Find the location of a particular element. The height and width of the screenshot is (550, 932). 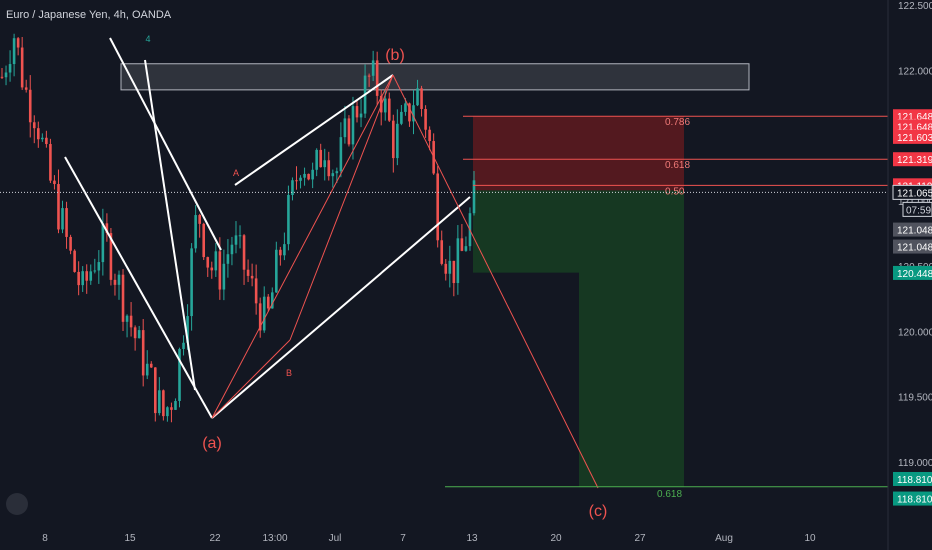

x-tick-label: 27 is located at coordinates (640, 538).